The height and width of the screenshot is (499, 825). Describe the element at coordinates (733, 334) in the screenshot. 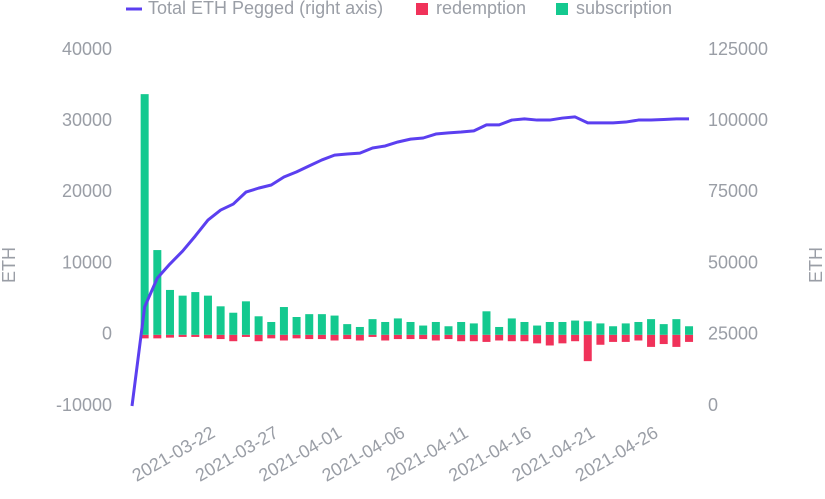

I see `y2-tick-label: 25000` at that location.